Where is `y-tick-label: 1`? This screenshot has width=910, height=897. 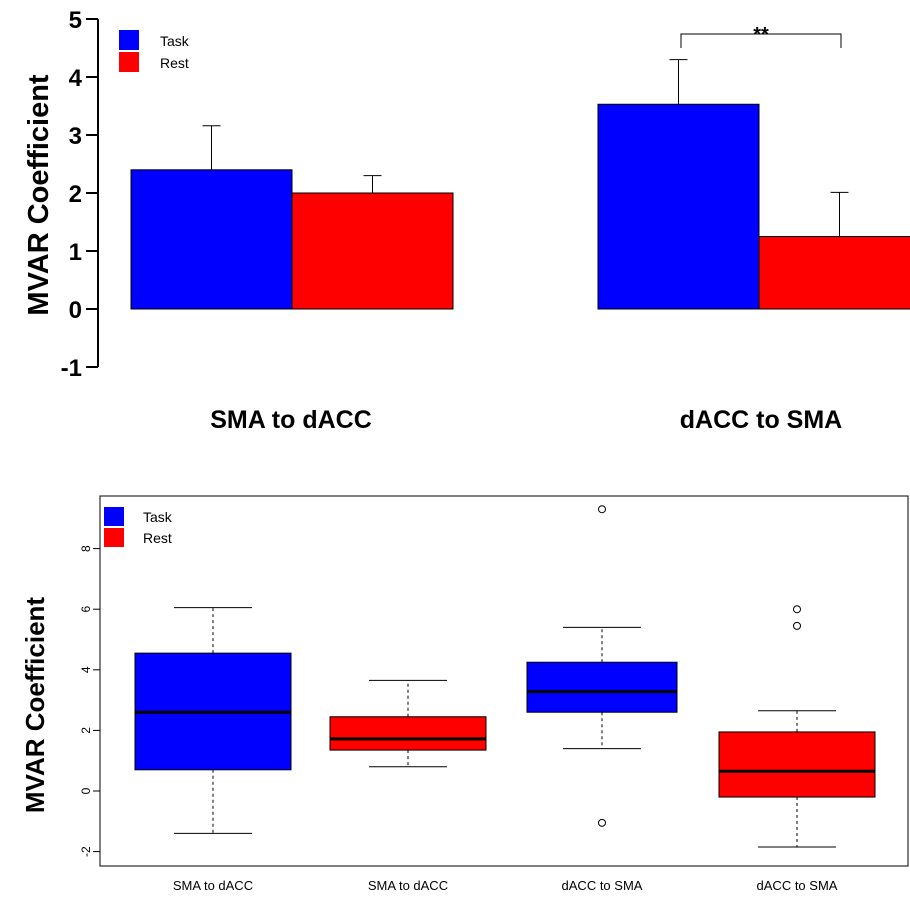 y-tick-label: 1 is located at coordinates (75, 252).